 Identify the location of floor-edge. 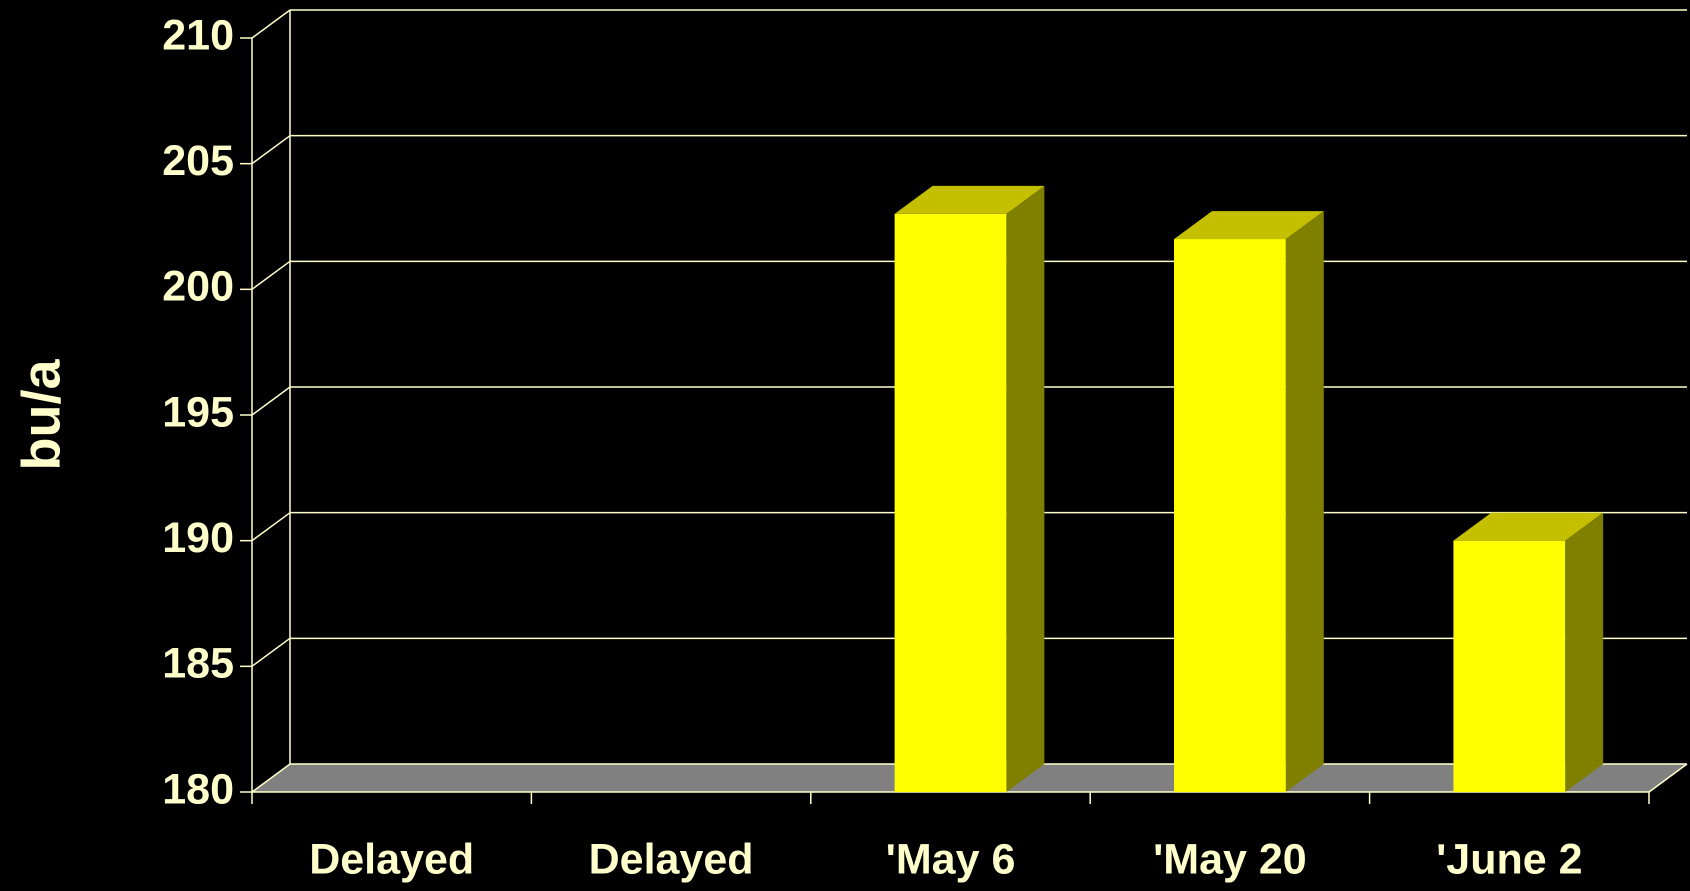
(1668, 778).